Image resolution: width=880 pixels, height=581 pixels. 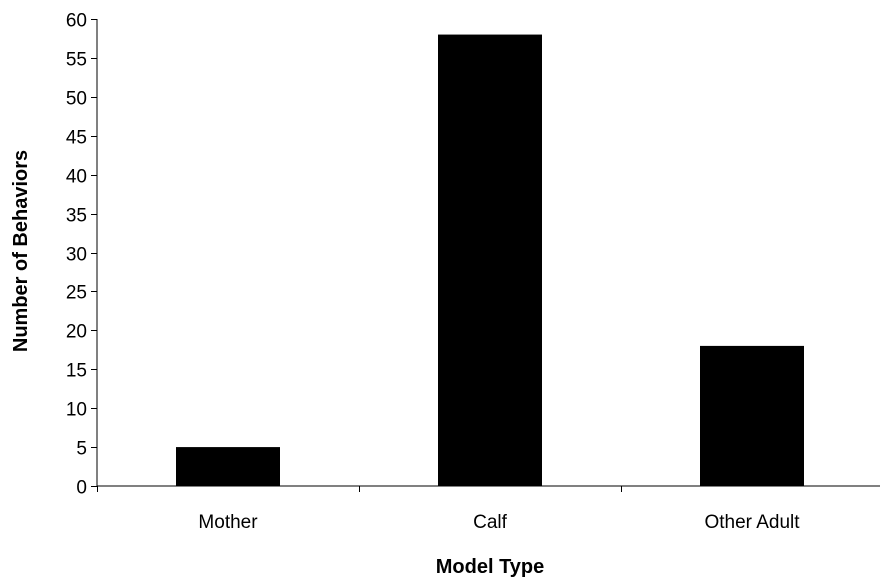 I want to click on y-tick-label: 60, so click(x=76, y=21).